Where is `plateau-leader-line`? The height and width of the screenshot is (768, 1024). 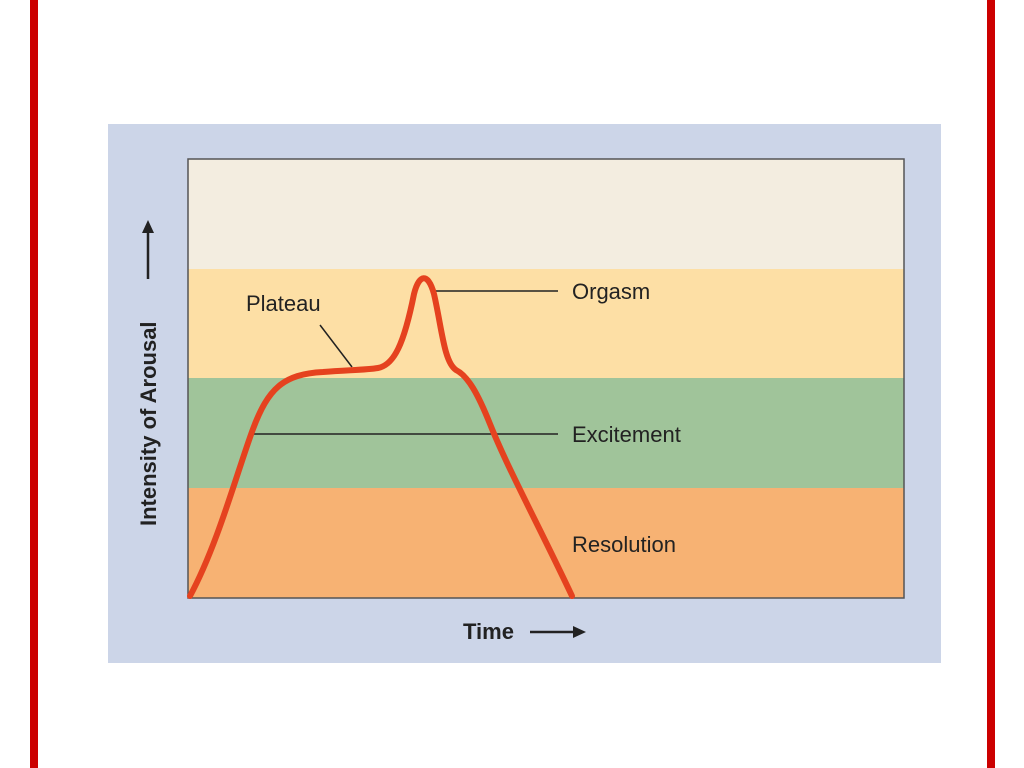
plateau-leader-line is located at coordinates (336, 346).